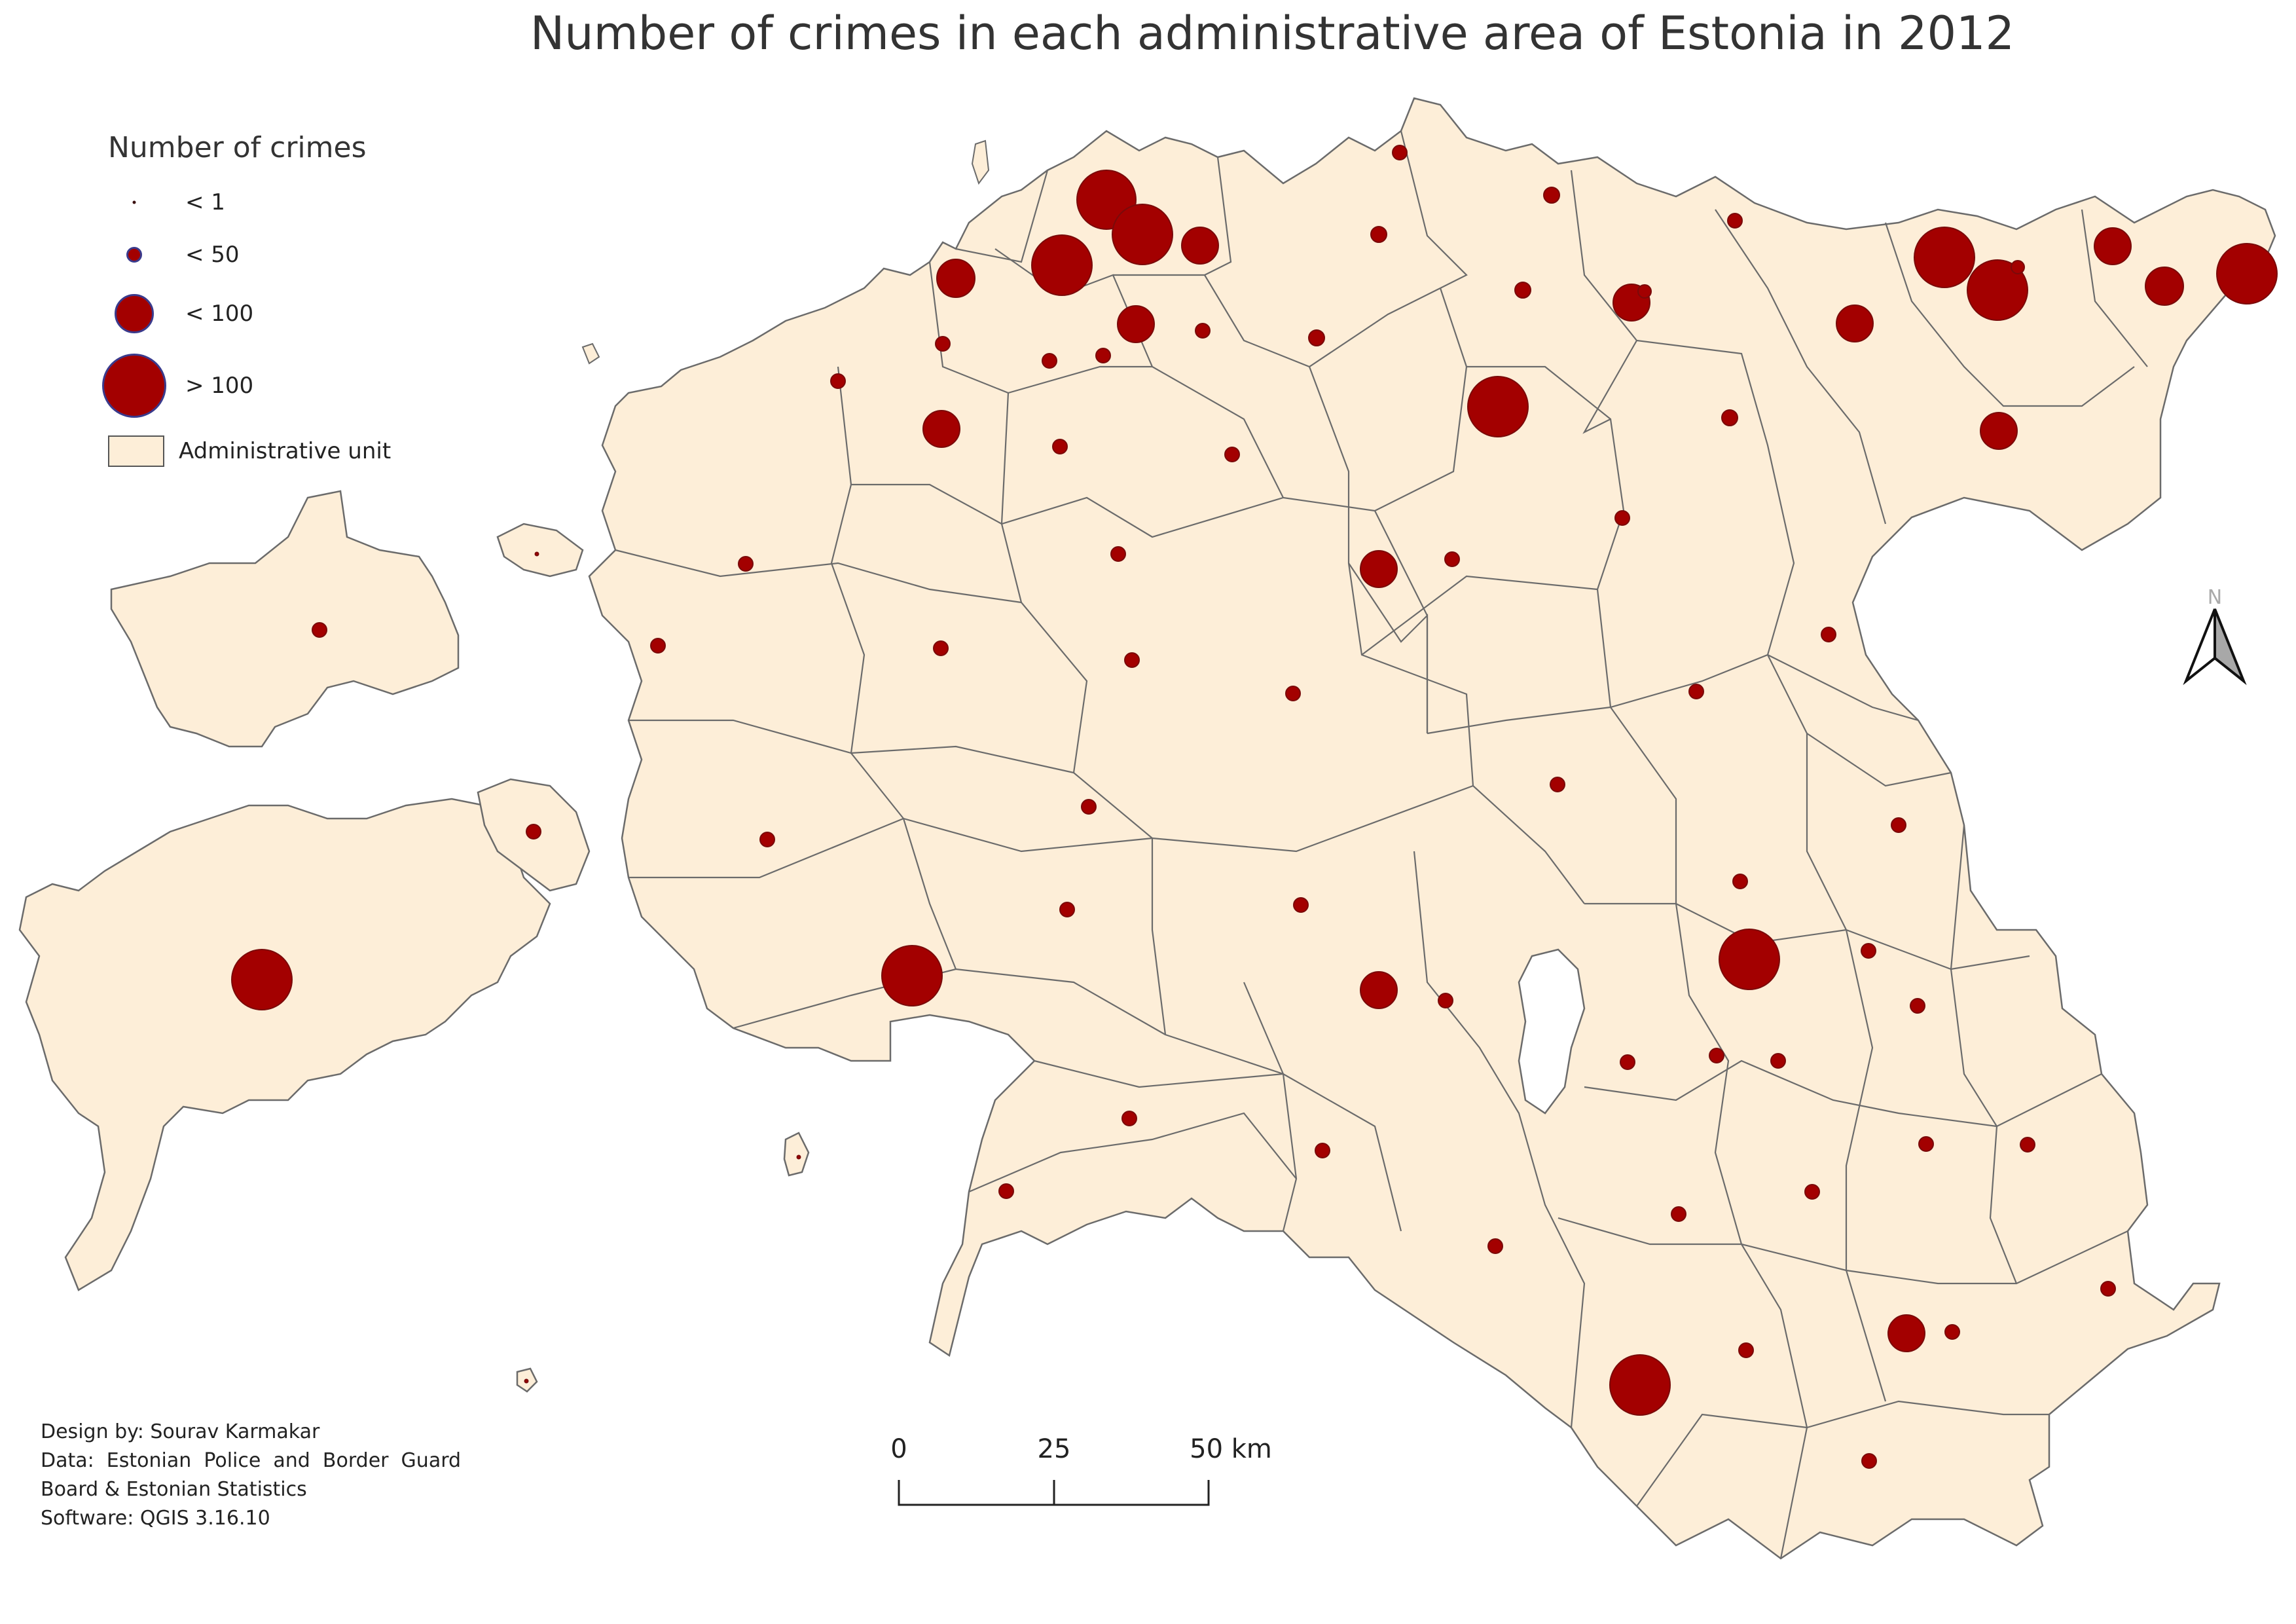  I want to click on north-arrow: N, so click(2215, 636).